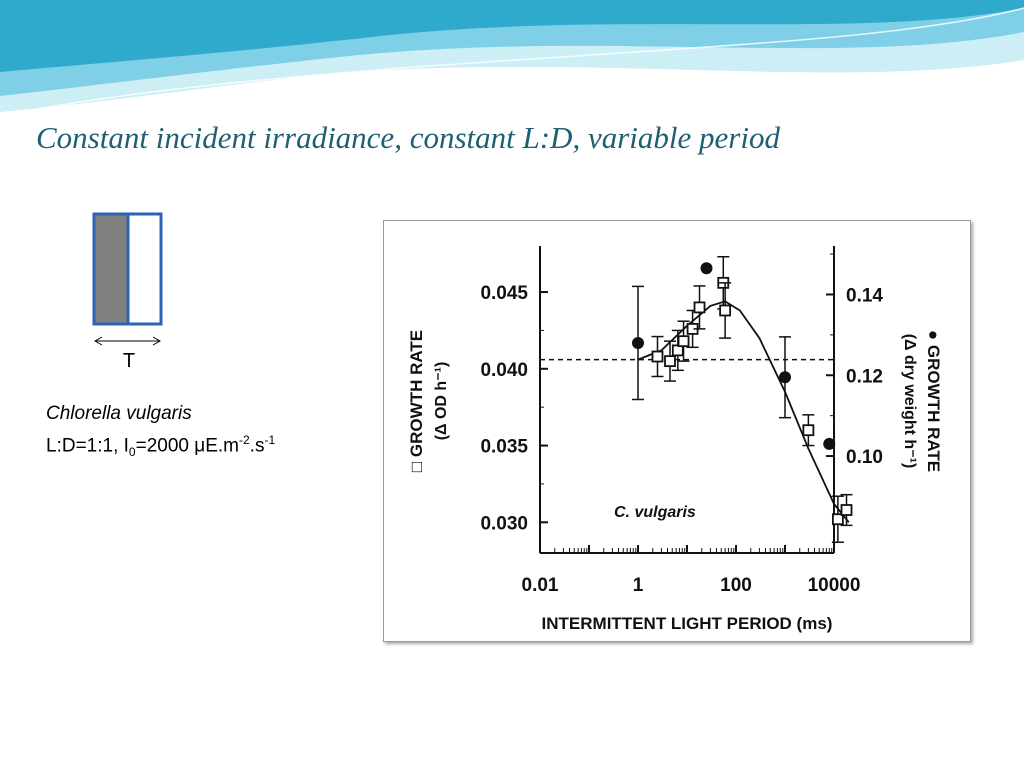  I want to click on y-right-tick-label: 0.12, so click(864, 376).